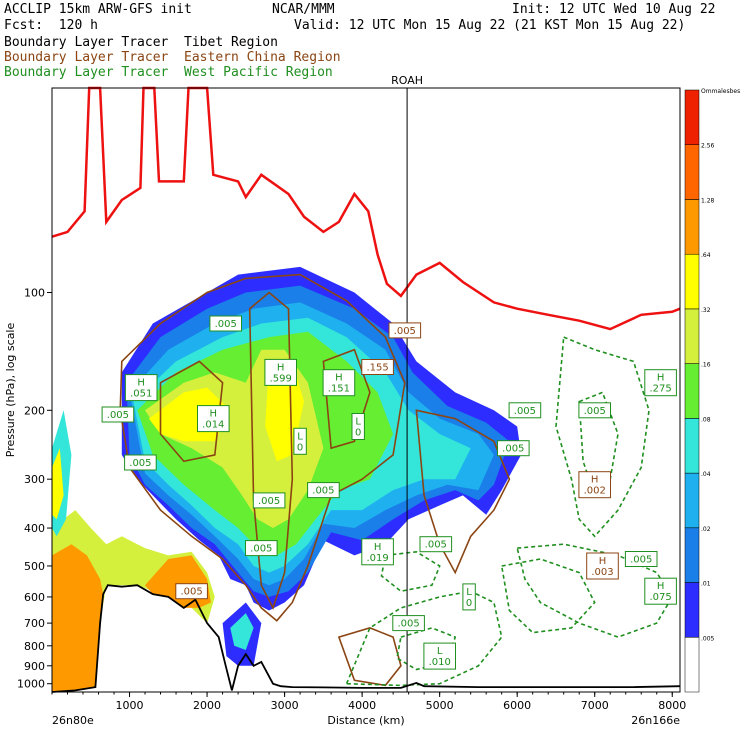 The height and width of the screenshot is (740, 740). What do you see at coordinates (339, 389) in the screenshot?
I see `contour-label-text: .151` at bounding box center [339, 389].